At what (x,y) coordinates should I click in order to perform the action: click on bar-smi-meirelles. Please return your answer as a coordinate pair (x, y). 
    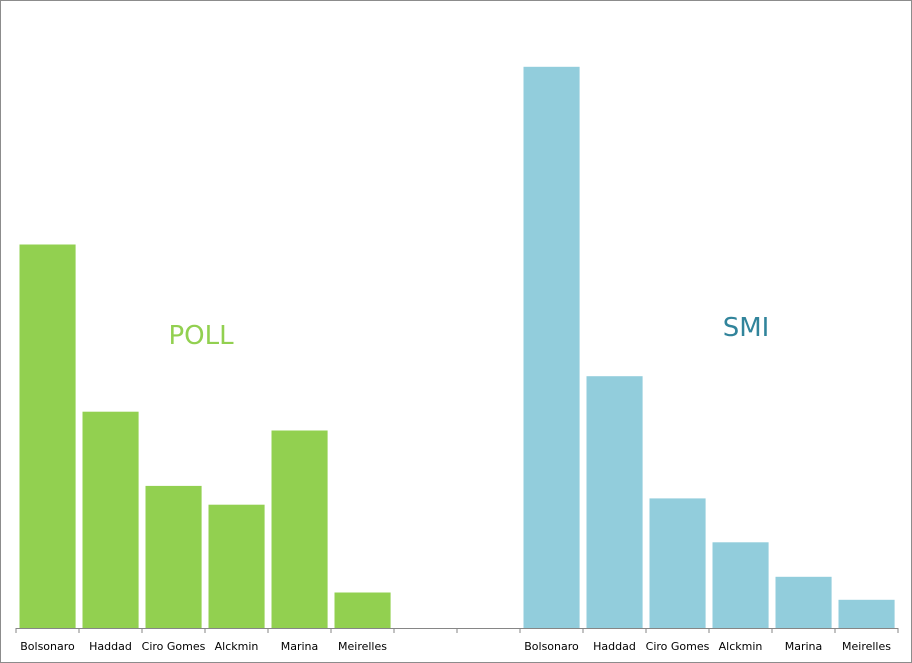
    Looking at the image, I should click on (866, 613).